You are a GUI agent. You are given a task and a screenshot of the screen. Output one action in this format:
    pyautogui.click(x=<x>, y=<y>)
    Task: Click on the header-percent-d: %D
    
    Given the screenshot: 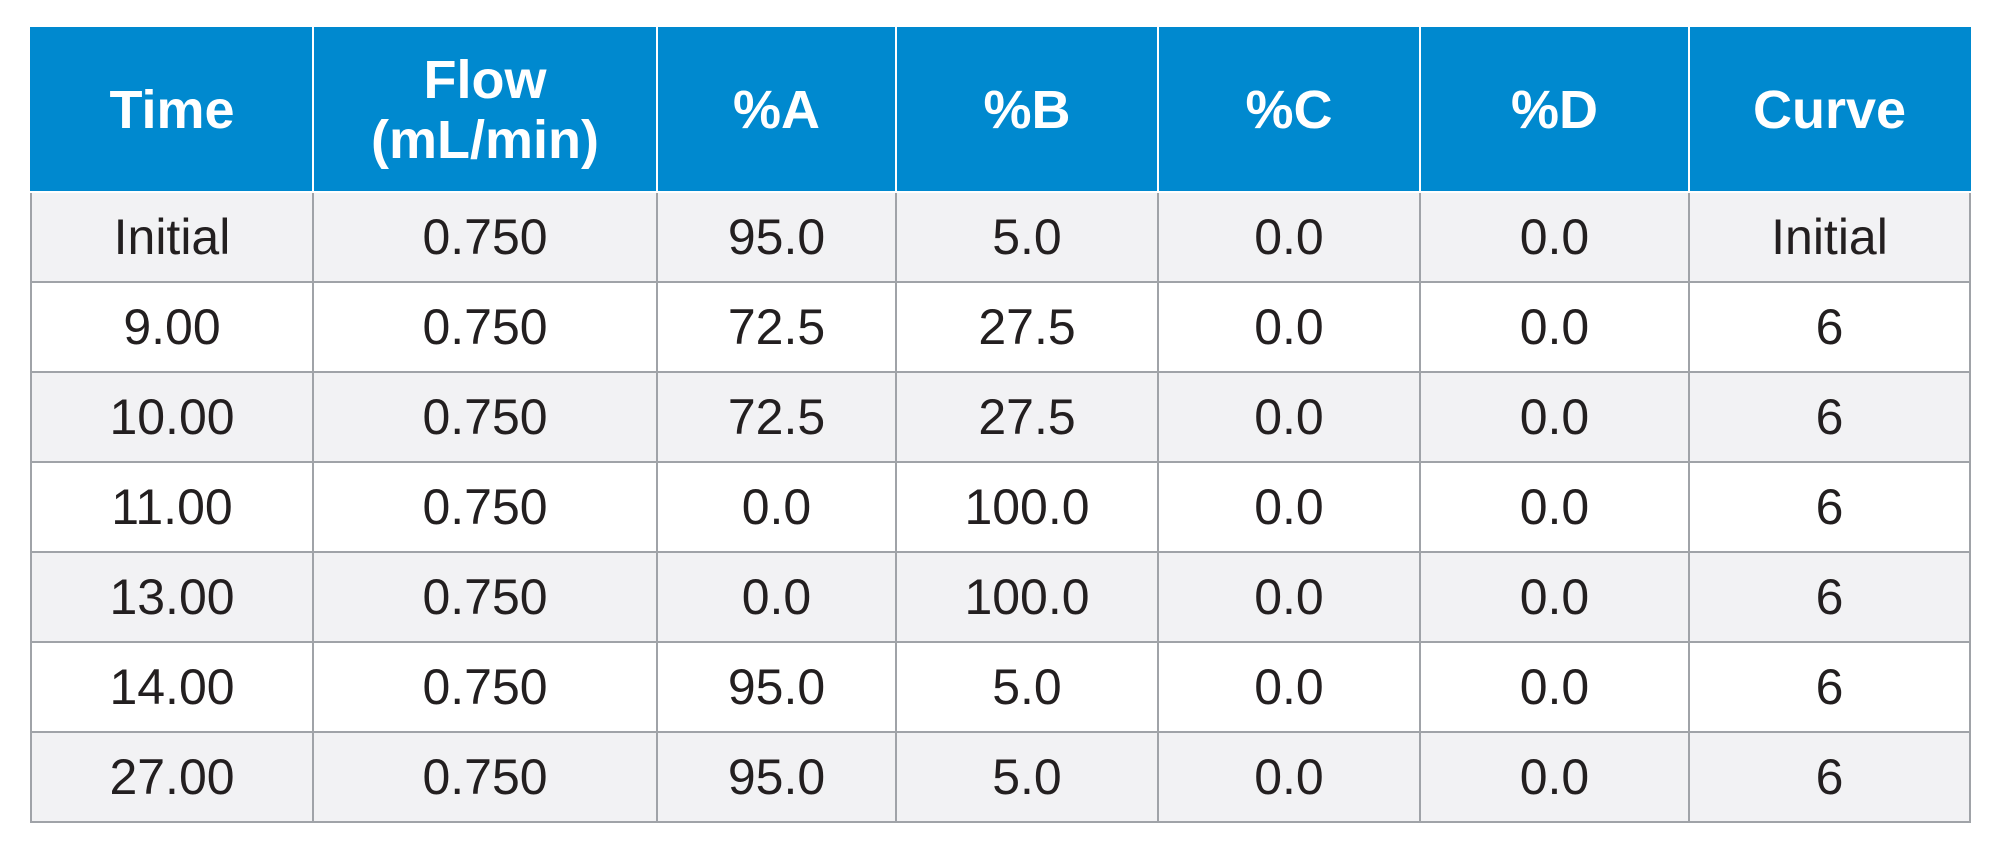 What is the action you would take?
    pyautogui.click(x=1554, y=110)
    